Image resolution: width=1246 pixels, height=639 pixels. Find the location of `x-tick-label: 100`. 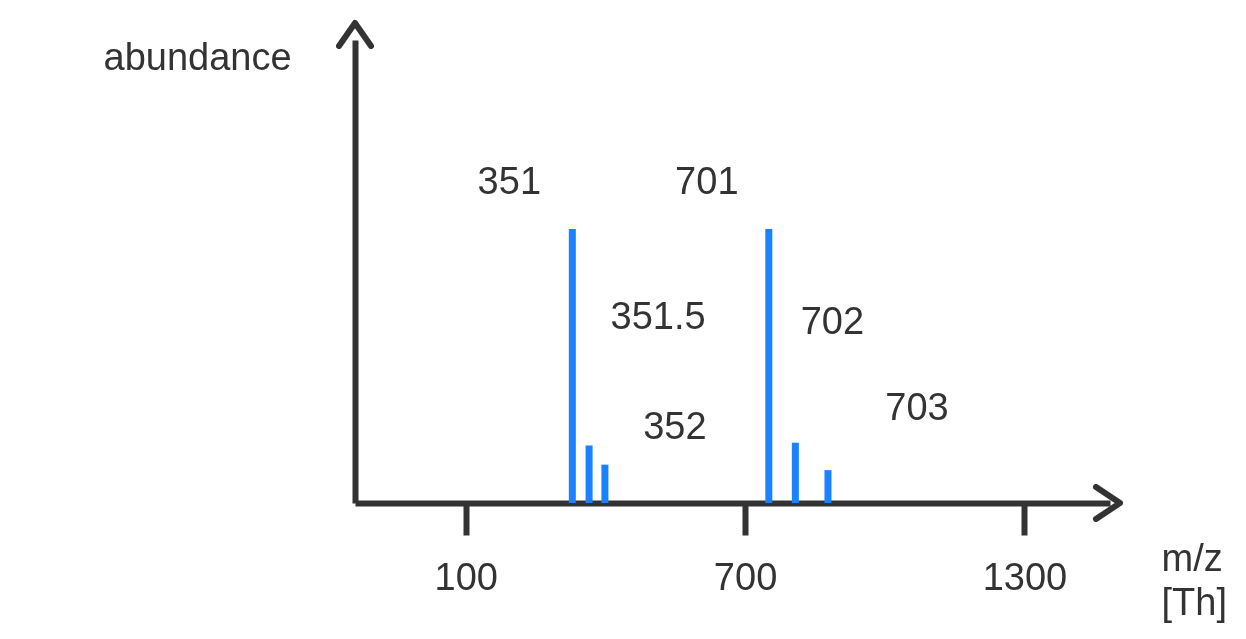

x-tick-label: 100 is located at coordinates (466, 576).